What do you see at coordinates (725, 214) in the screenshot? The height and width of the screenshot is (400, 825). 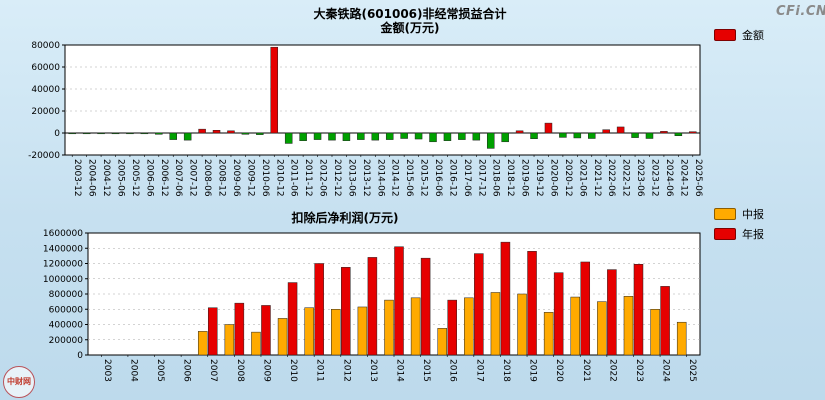 I see `interim-legend-swatch` at bounding box center [725, 214].